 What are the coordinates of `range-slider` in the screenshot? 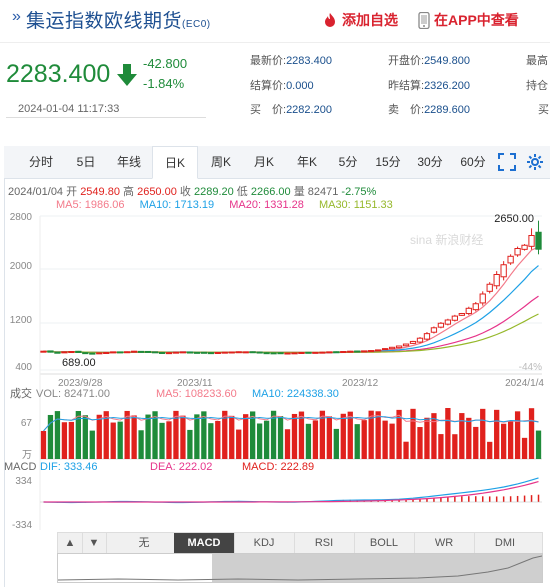 It's located at (300, 568).